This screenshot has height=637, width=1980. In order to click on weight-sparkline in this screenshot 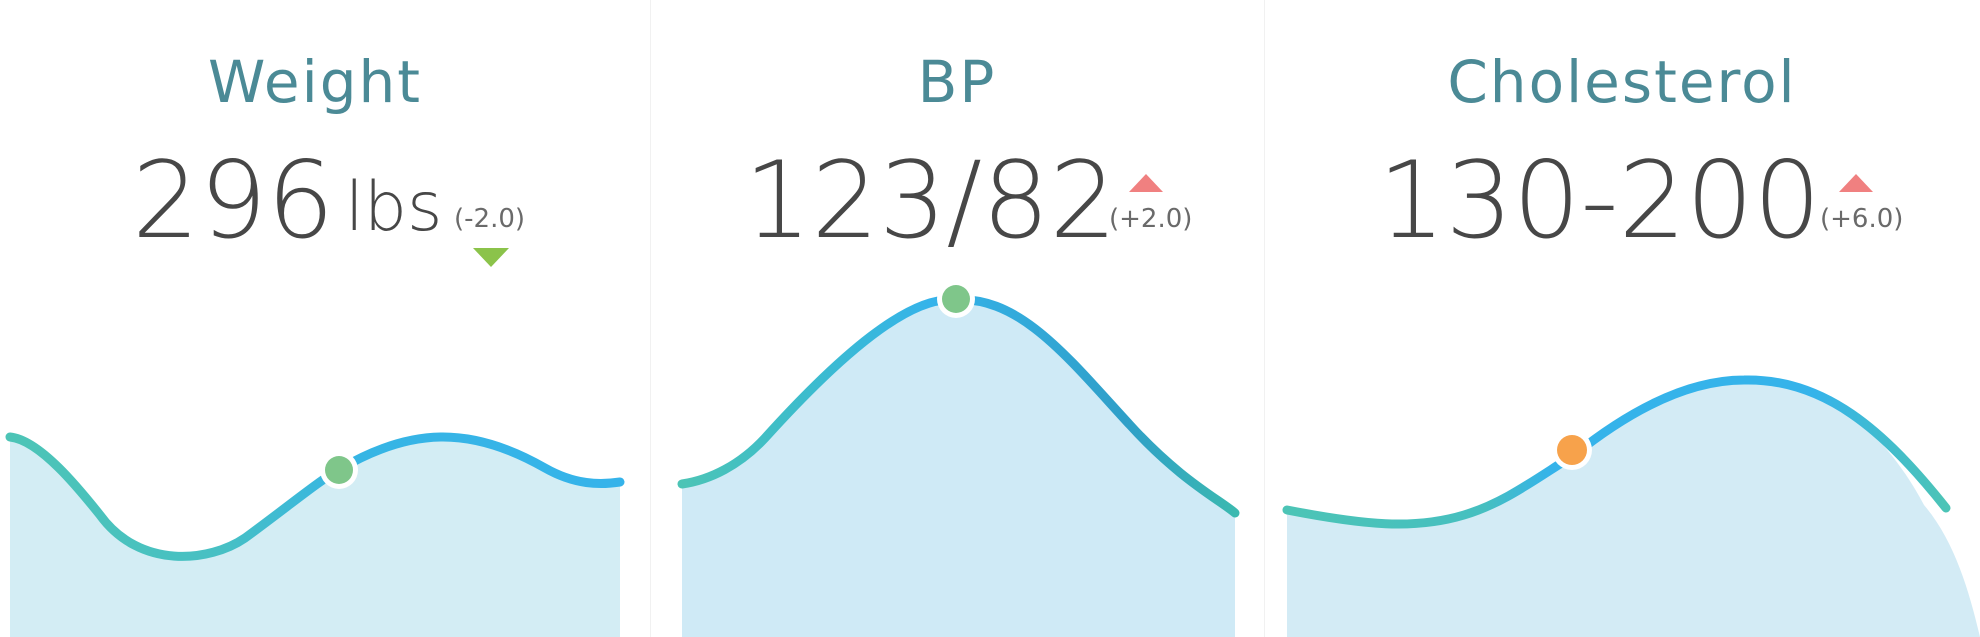, I will do `click(315, 534)`.